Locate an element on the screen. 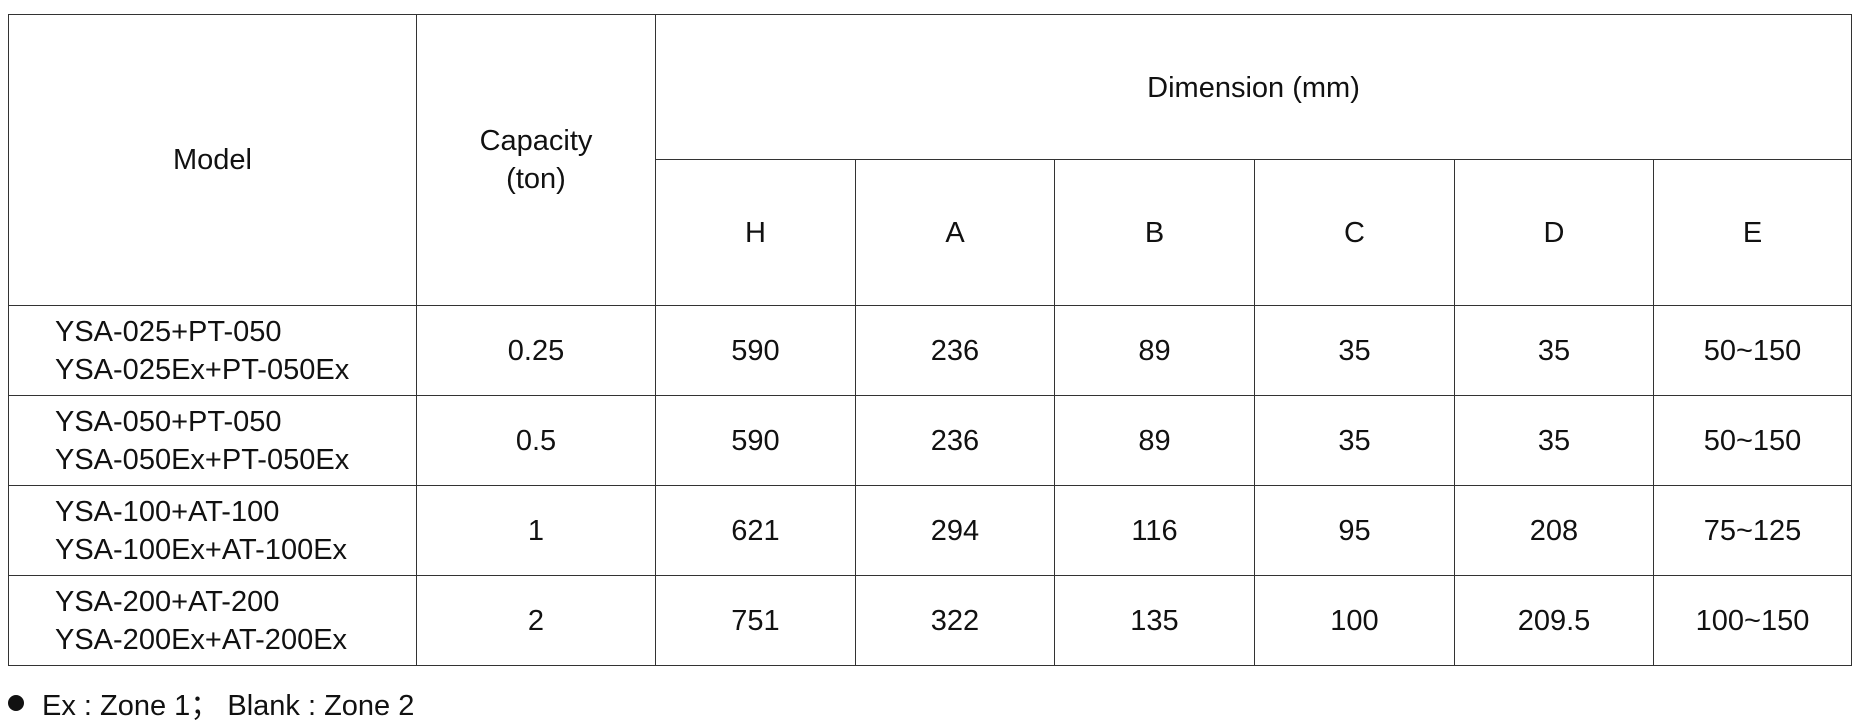 Image resolution: width=1860 pixels, height=724 pixels. cell-text: 0.25 is located at coordinates (536, 350).